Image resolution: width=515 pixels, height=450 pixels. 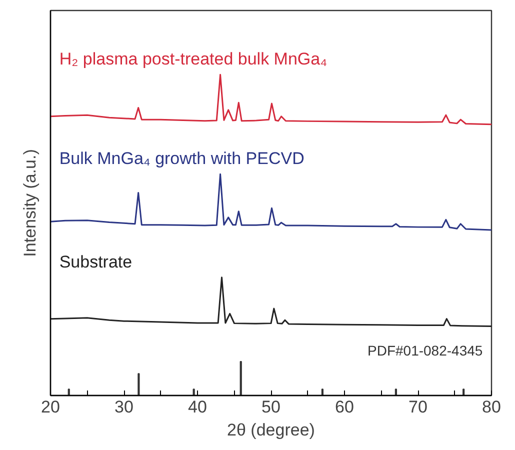 What do you see at coordinates (95, 262) in the screenshot?
I see `text: Substrate` at bounding box center [95, 262].